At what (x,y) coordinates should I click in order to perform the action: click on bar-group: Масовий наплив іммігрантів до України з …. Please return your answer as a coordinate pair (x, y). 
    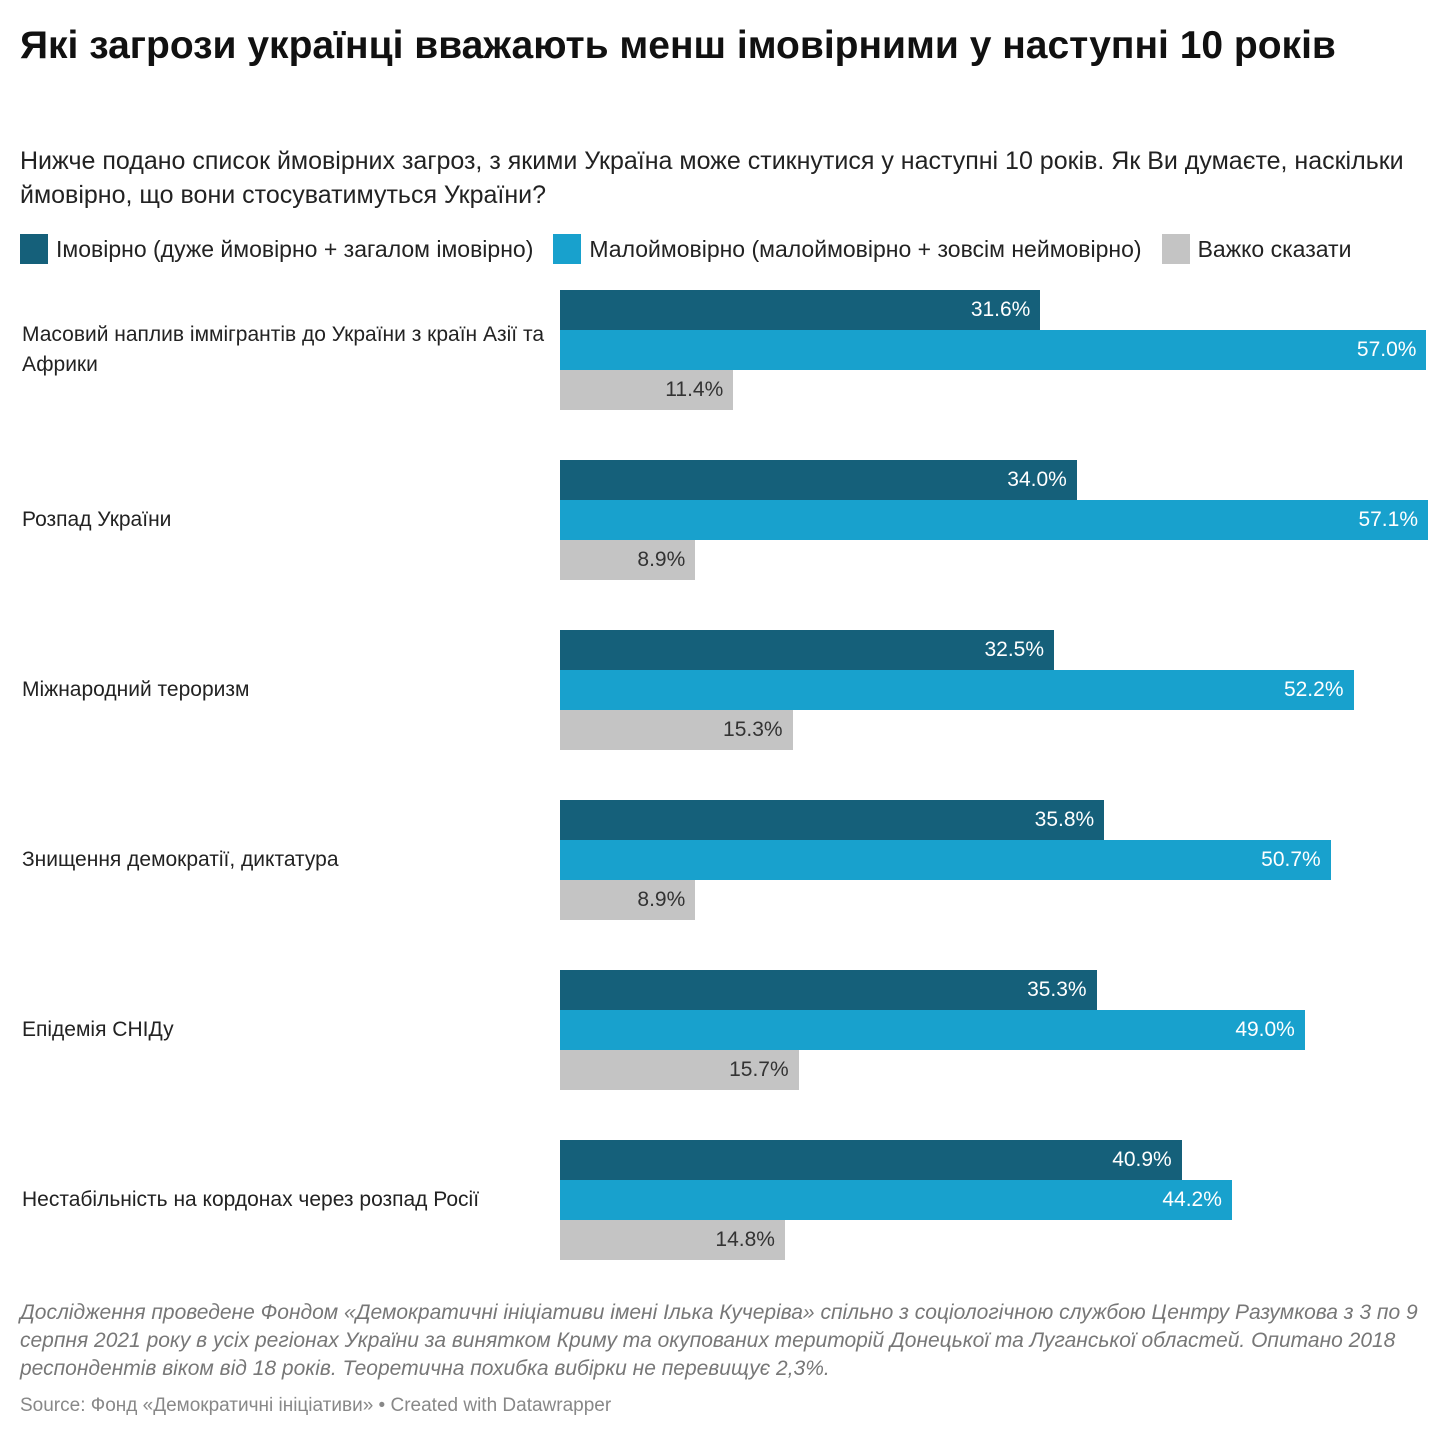
    Looking at the image, I should click on (725, 350).